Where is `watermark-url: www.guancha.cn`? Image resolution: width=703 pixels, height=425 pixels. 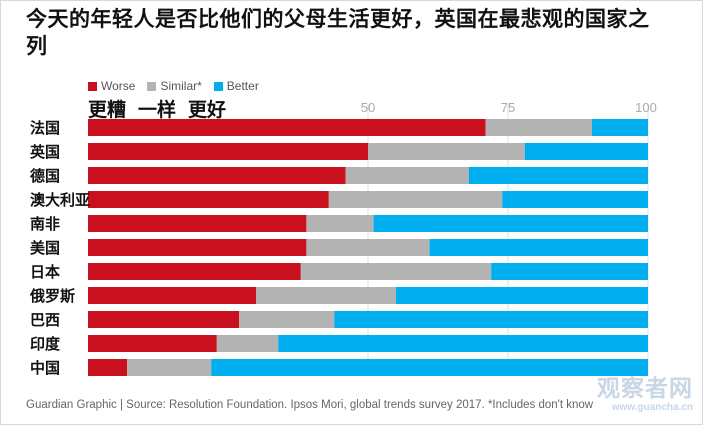 watermark-url: www.guancha.cn is located at coordinates (652, 407).